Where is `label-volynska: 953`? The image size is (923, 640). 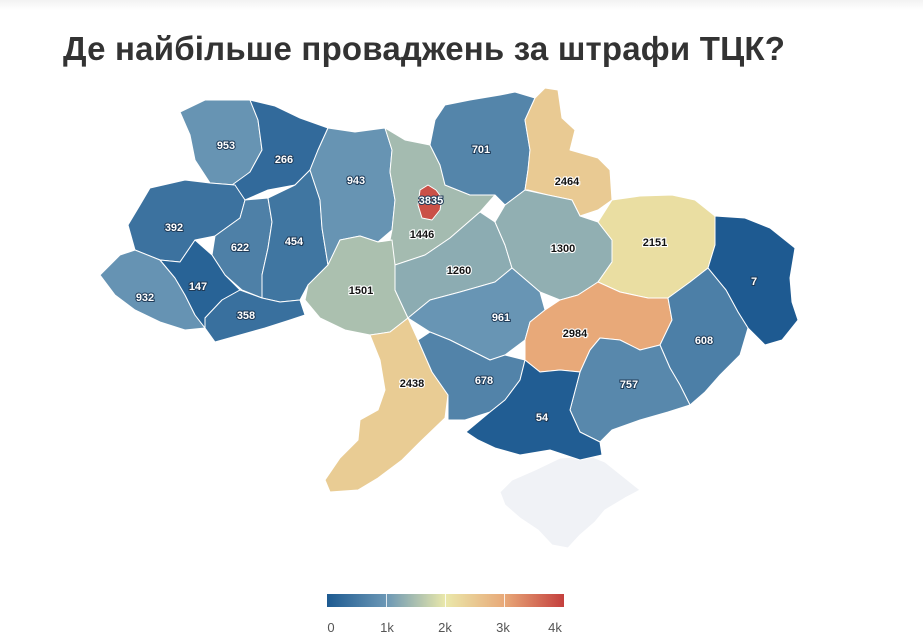 label-volynska: 953 is located at coordinates (226, 146).